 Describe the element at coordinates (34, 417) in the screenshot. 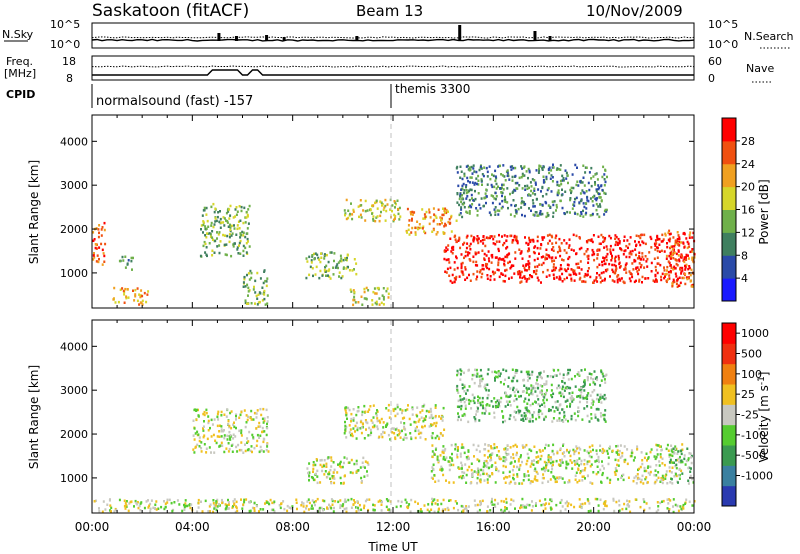

I see `velocity-ylabel: Slant Range [km]` at that location.